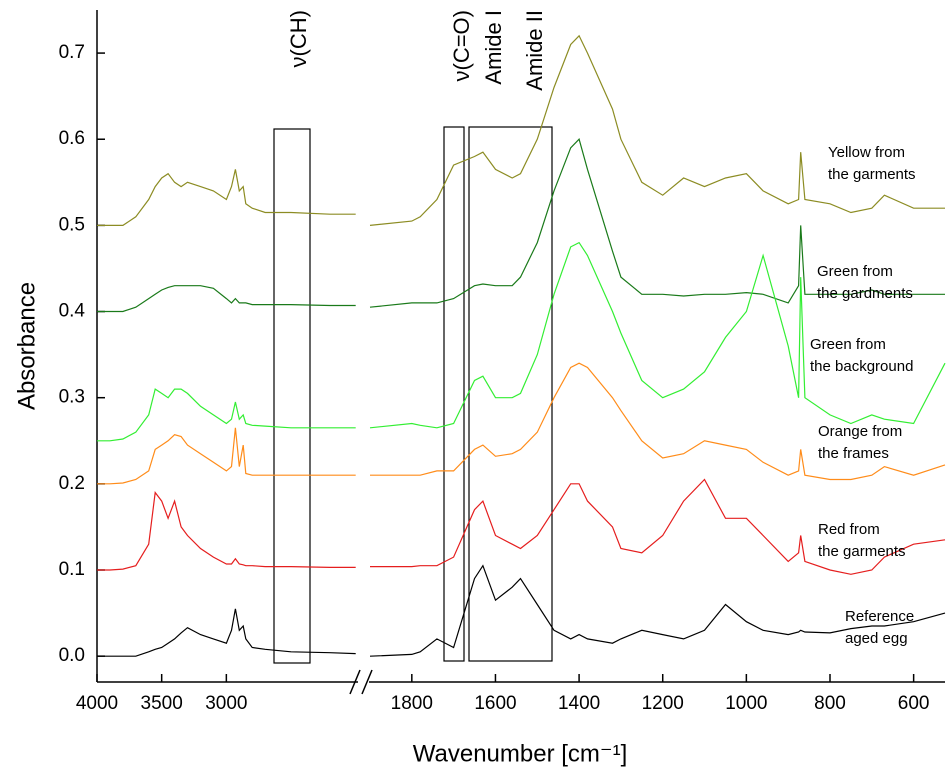 This screenshot has width=948, height=780. What do you see at coordinates (914, 703) in the screenshot?
I see `x-tick-label: 600` at bounding box center [914, 703].